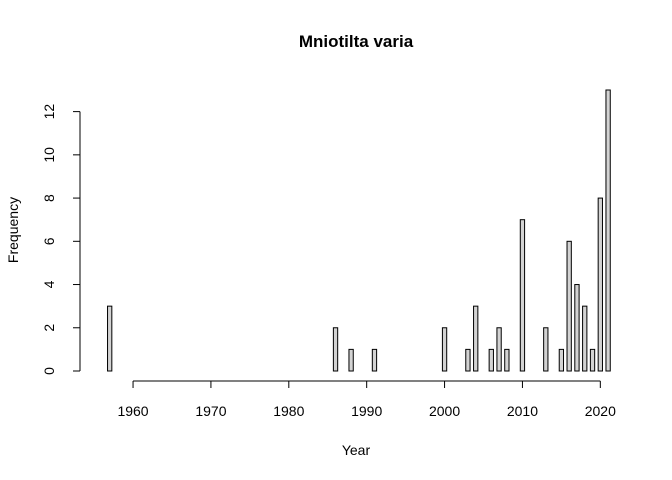 The height and width of the screenshot is (480, 672). Describe the element at coordinates (577, 328) in the screenshot. I see `bar-2017` at that location.